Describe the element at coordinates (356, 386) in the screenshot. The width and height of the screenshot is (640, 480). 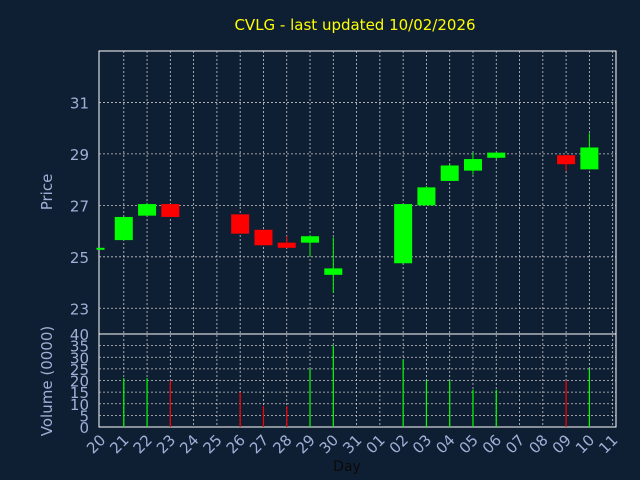
I see `volume-bars` at that location.